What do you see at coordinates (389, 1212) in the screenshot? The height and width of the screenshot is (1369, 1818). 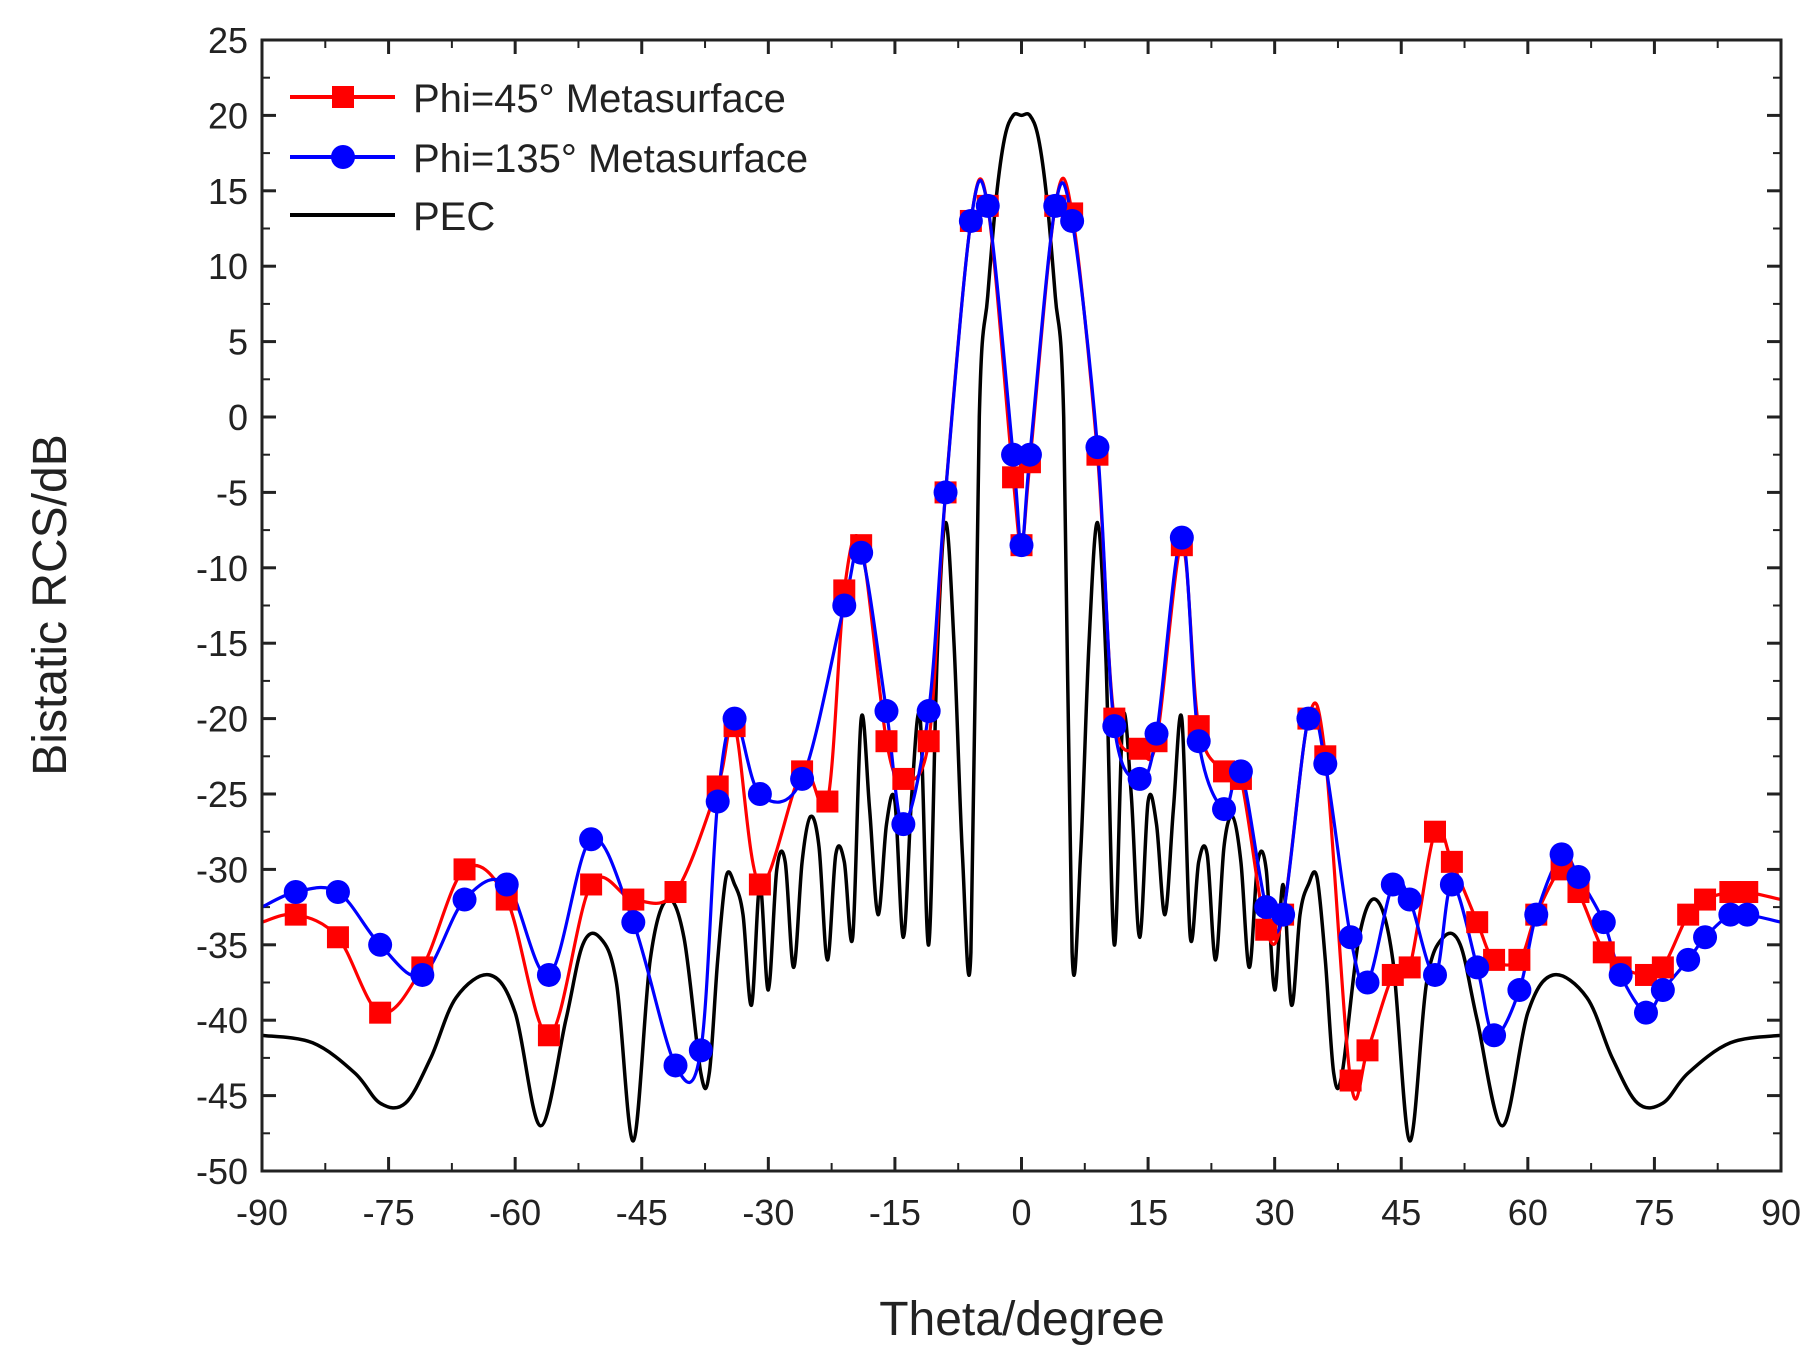 I see `x-tick-label: -75` at bounding box center [389, 1212].